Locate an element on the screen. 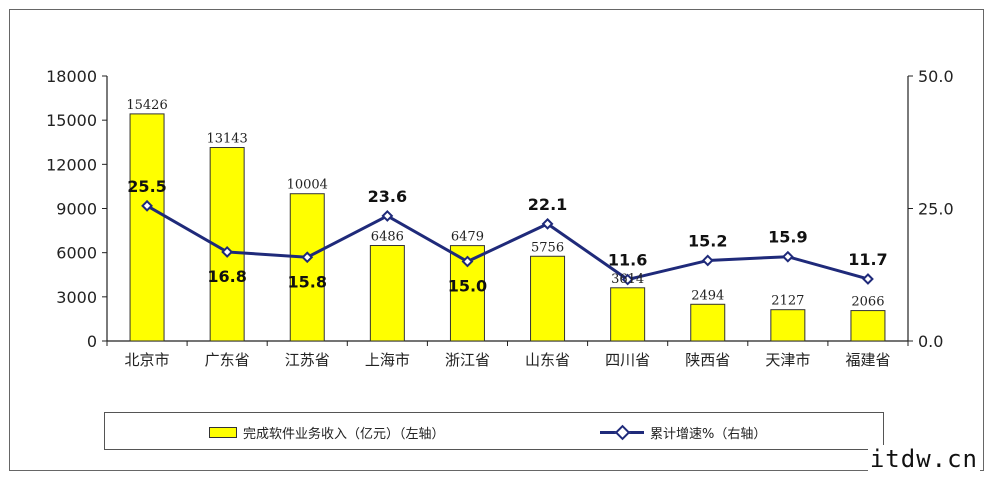 This screenshot has width=1000, height=483. legend-line-swatch is located at coordinates (622, 432).